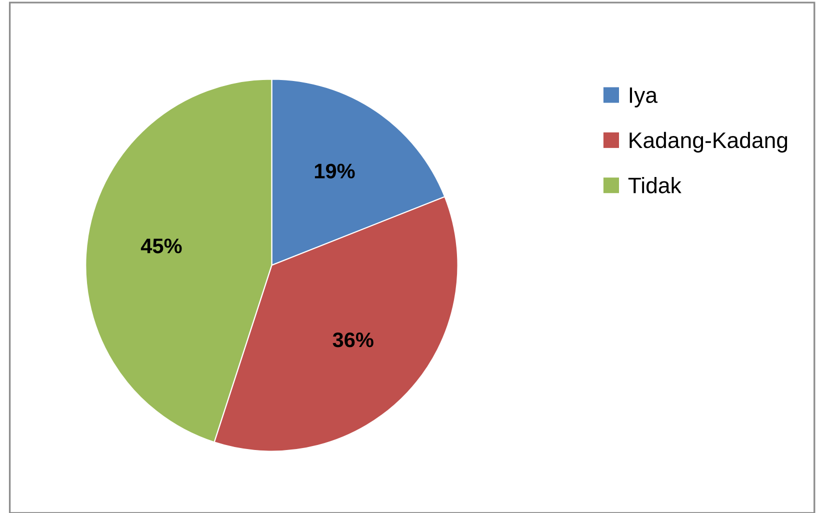 This screenshot has height=513, width=816. I want to click on data-label: 45%, so click(161, 246).